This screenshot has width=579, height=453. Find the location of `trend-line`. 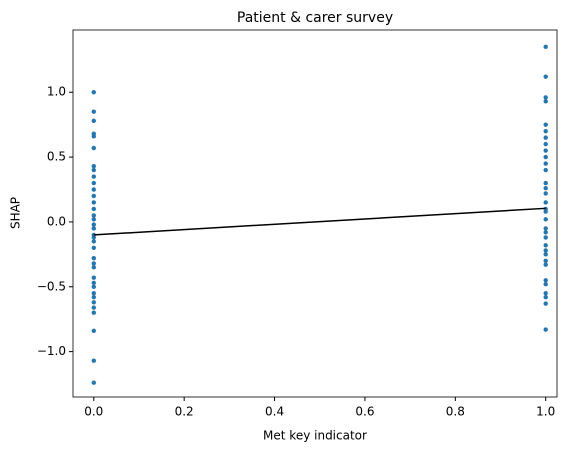

trend-line is located at coordinates (319, 221).